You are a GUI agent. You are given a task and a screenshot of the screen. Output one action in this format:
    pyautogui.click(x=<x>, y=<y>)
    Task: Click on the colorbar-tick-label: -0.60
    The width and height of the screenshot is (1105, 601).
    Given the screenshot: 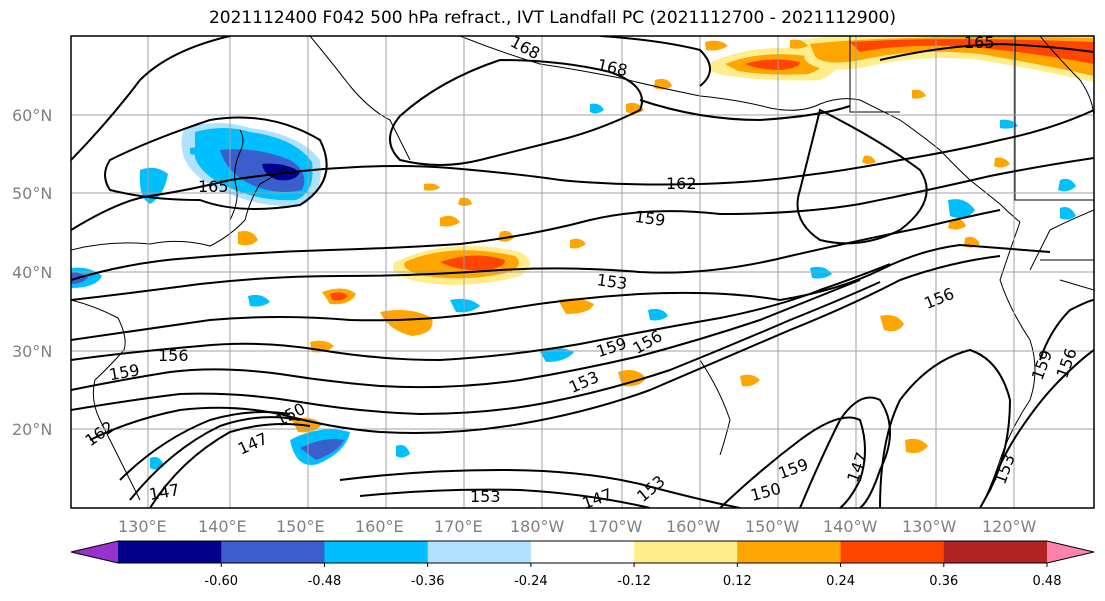 What is the action you would take?
    pyautogui.click(x=221, y=581)
    